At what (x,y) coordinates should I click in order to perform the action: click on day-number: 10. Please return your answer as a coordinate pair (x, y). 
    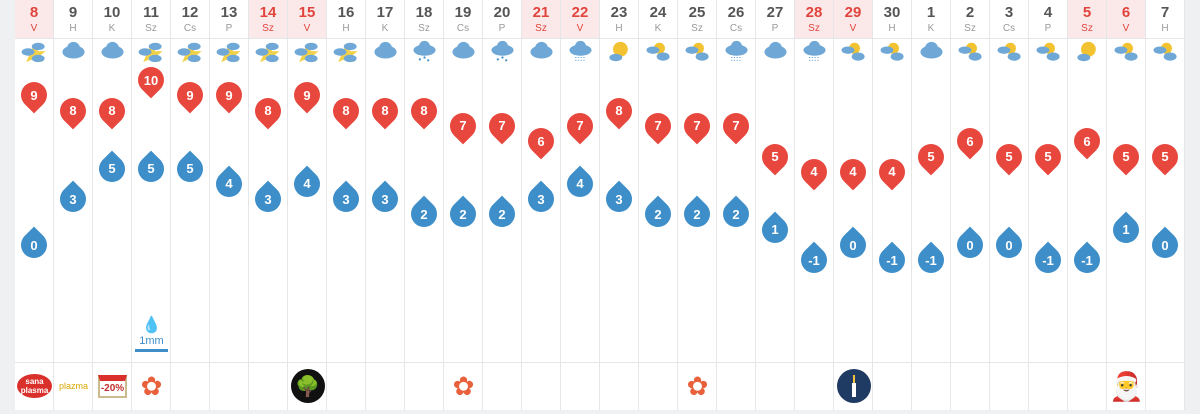
    Looking at the image, I should click on (112, 12).